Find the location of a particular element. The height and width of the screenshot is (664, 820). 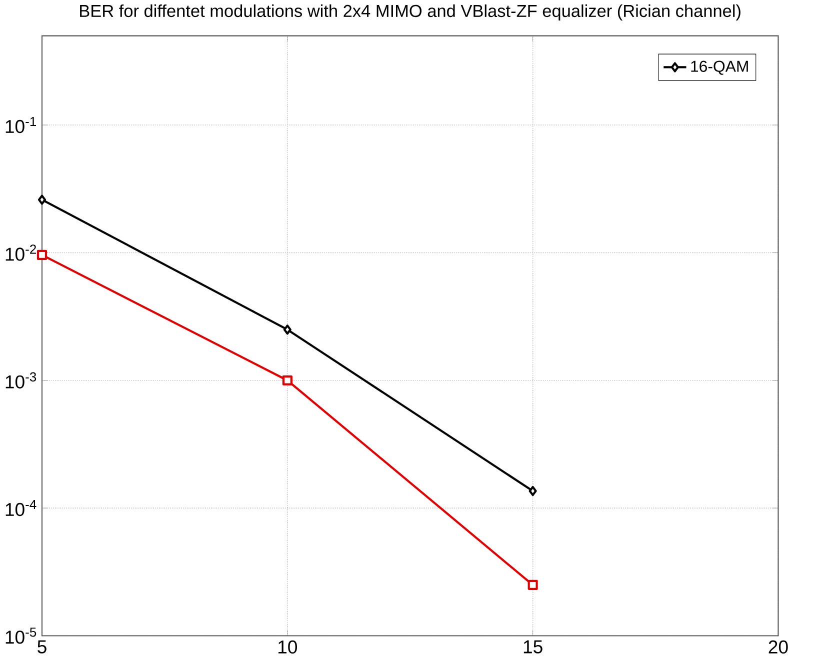

x-tick-label: 10 is located at coordinates (288, 647).